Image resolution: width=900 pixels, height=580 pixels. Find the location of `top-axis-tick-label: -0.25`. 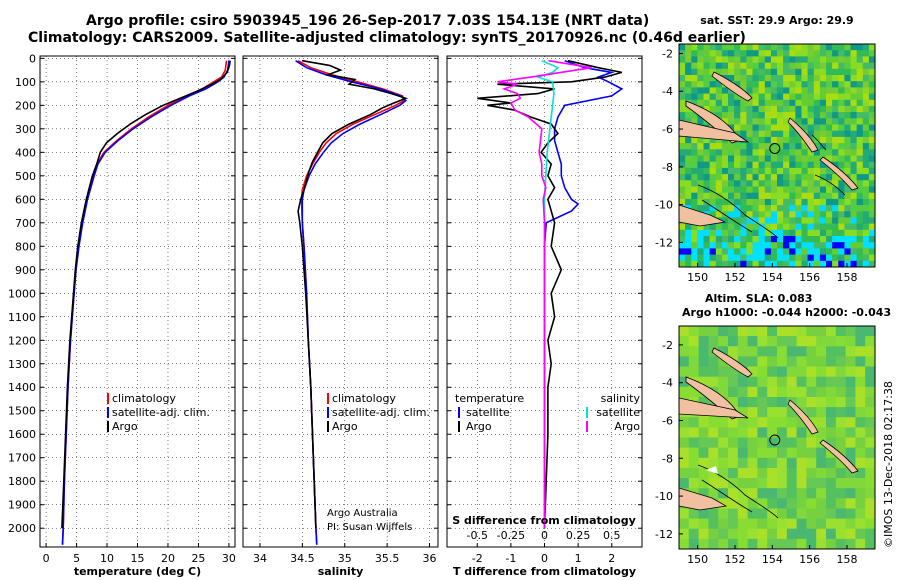

top-axis-tick-label: -0.25 is located at coordinates (511, 535).